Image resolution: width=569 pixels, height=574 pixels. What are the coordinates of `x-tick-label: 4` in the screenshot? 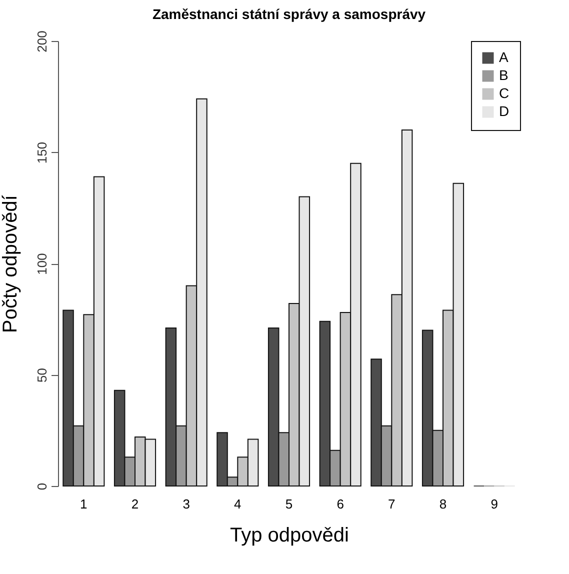 It's located at (238, 504).